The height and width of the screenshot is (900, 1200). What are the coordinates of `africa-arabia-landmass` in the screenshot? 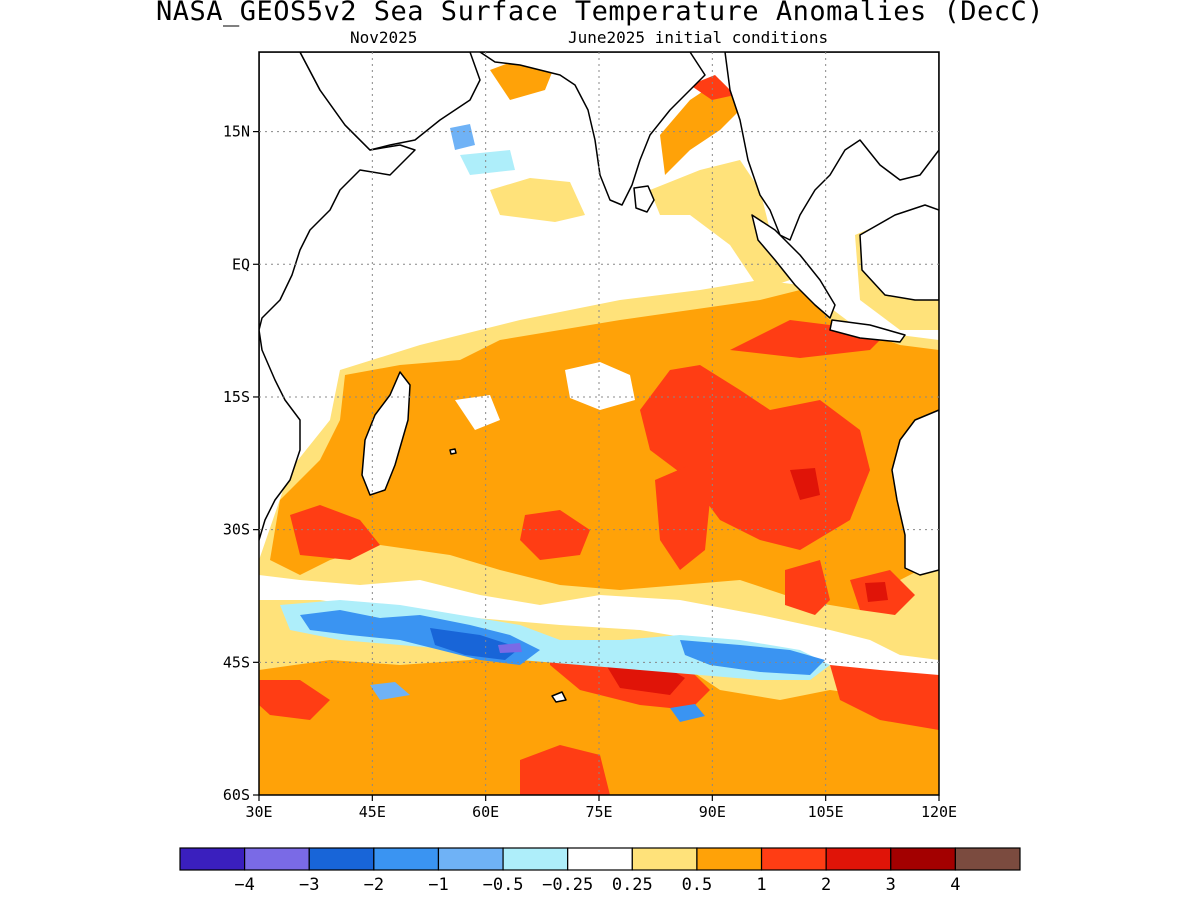 It's located at (337, 296).